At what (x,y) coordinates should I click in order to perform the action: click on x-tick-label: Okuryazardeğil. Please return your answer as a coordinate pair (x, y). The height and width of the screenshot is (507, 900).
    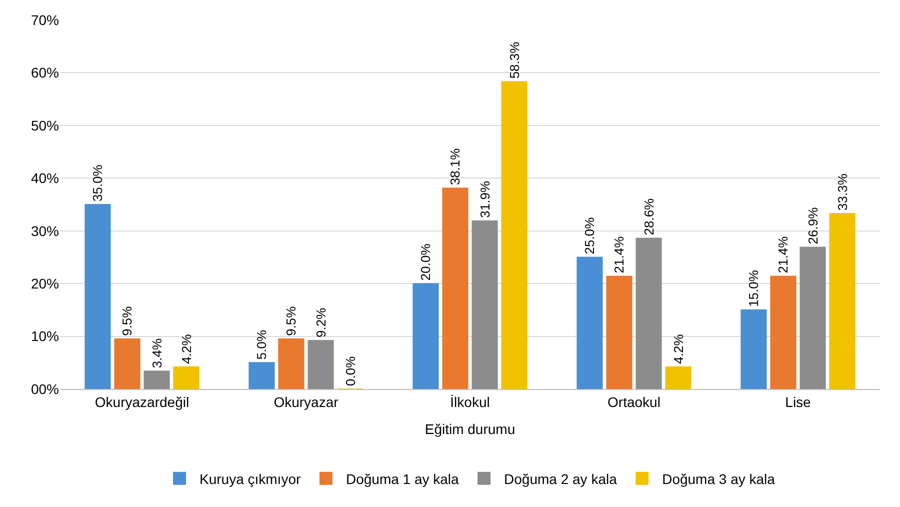
    Looking at the image, I should click on (142, 402).